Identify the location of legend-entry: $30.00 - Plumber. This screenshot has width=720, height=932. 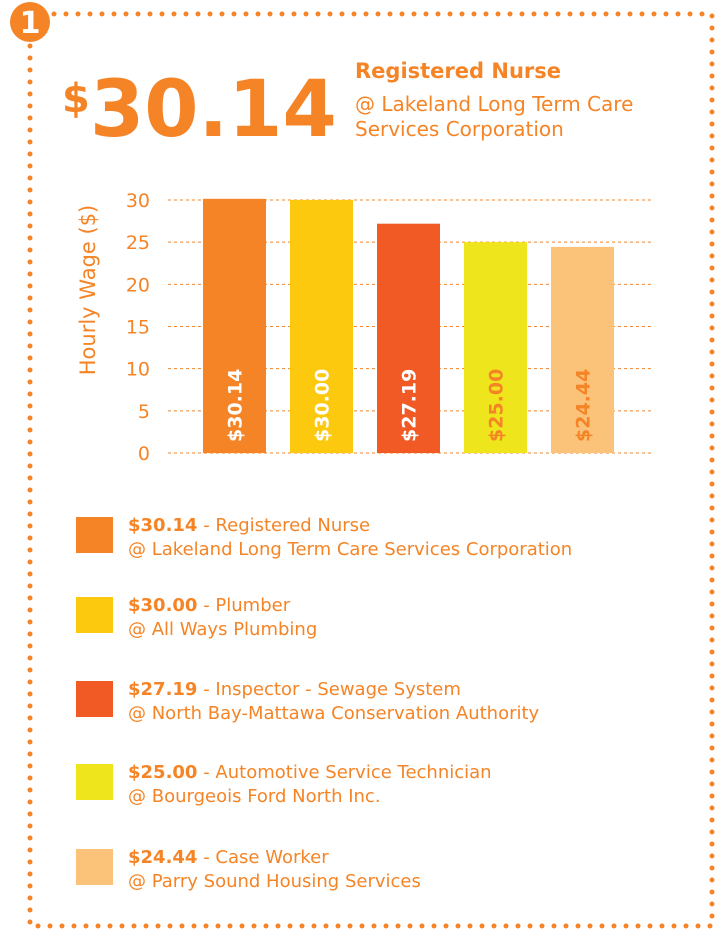
(209, 605).